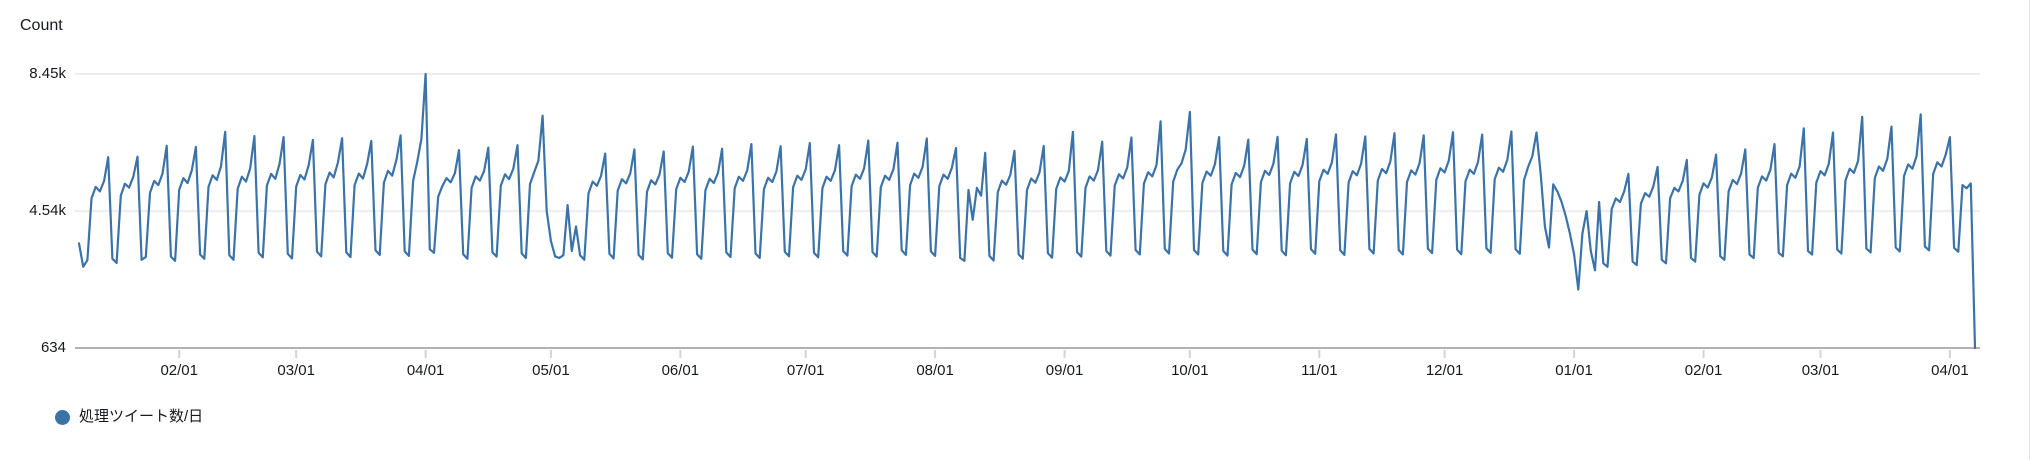 The image size is (2030, 460). What do you see at coordinates (1574, 370) in the screenshot?
I see `x-tick-label: 01/01` at bounding box center [1574, 370].